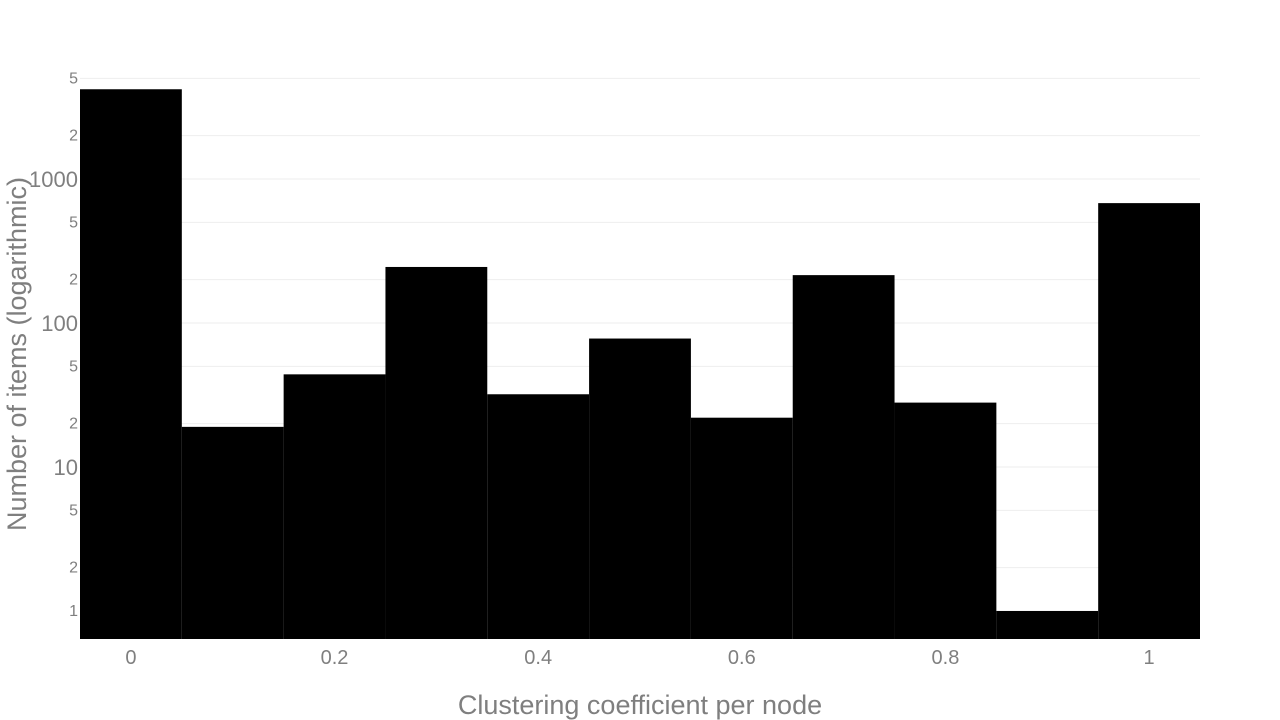  Describe the element at coordinates (53, 345) in the screenshot. I see `y-axis-ticks: 1 2 5 10 2 5 100 2 5 1000 2 5` at that location.